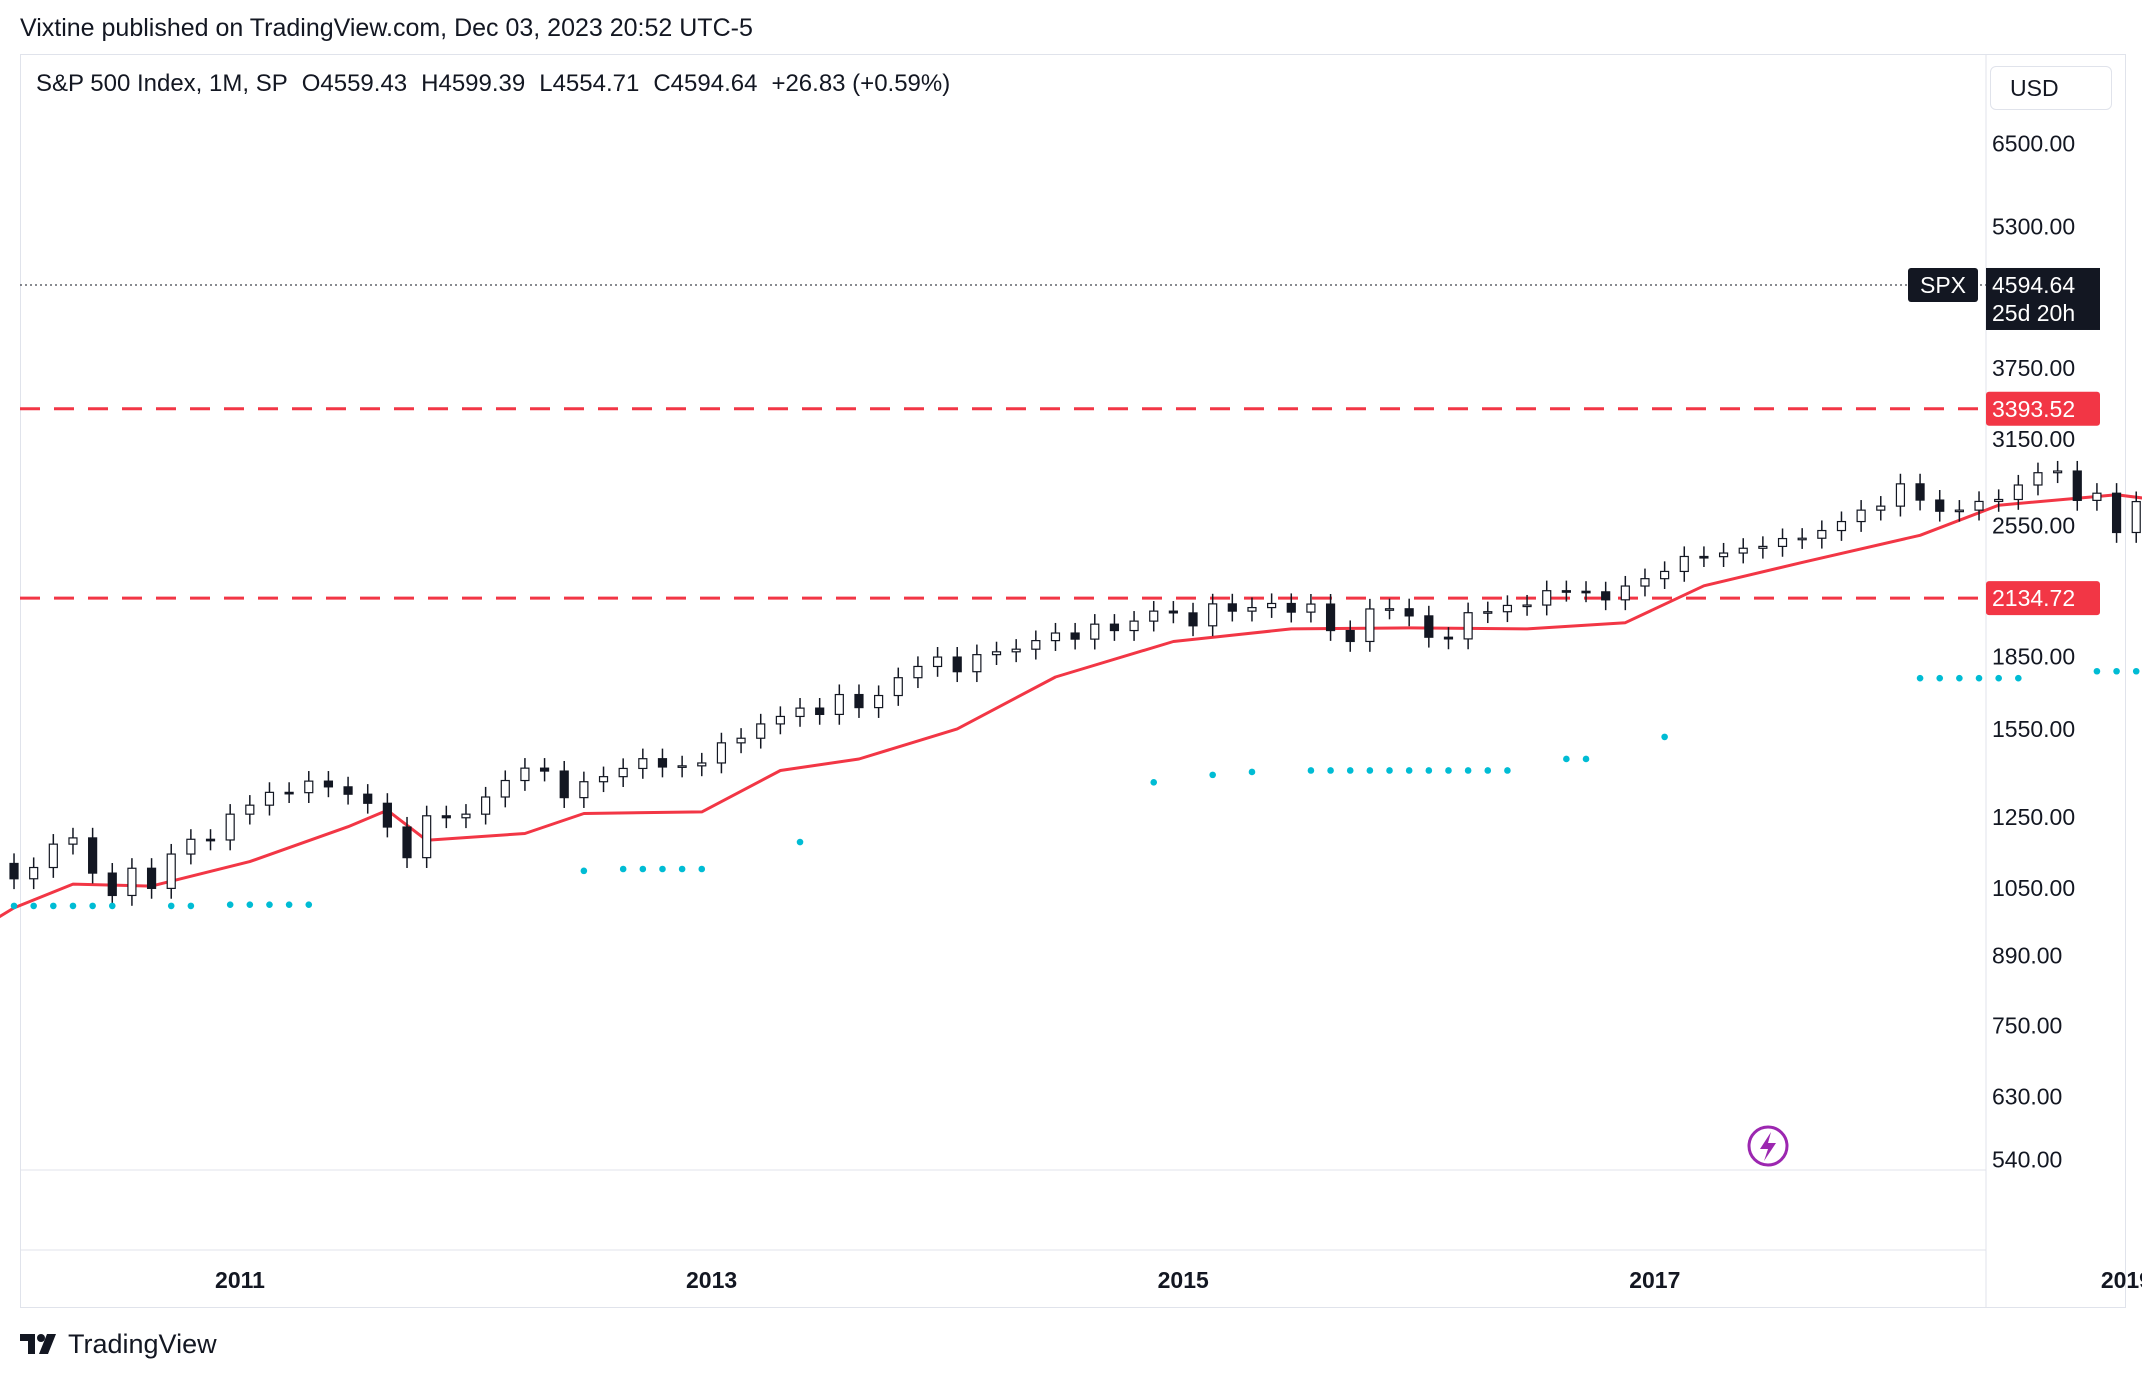 The image size is (2142, 1374). What do you see at coordinates (2051, 88) in the screenshot?
I see `currency-button: USD` at bounding box center [2051, 88].